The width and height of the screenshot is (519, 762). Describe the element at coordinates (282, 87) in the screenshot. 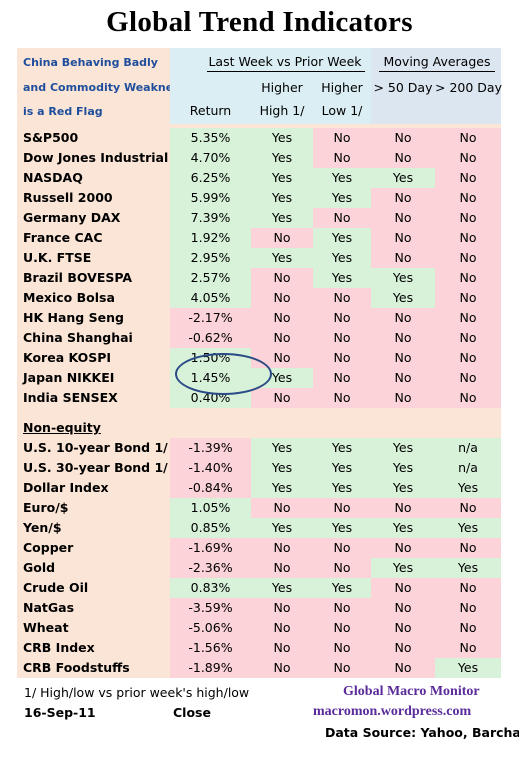

I see `header-higher-high-1: Higher` at that location.